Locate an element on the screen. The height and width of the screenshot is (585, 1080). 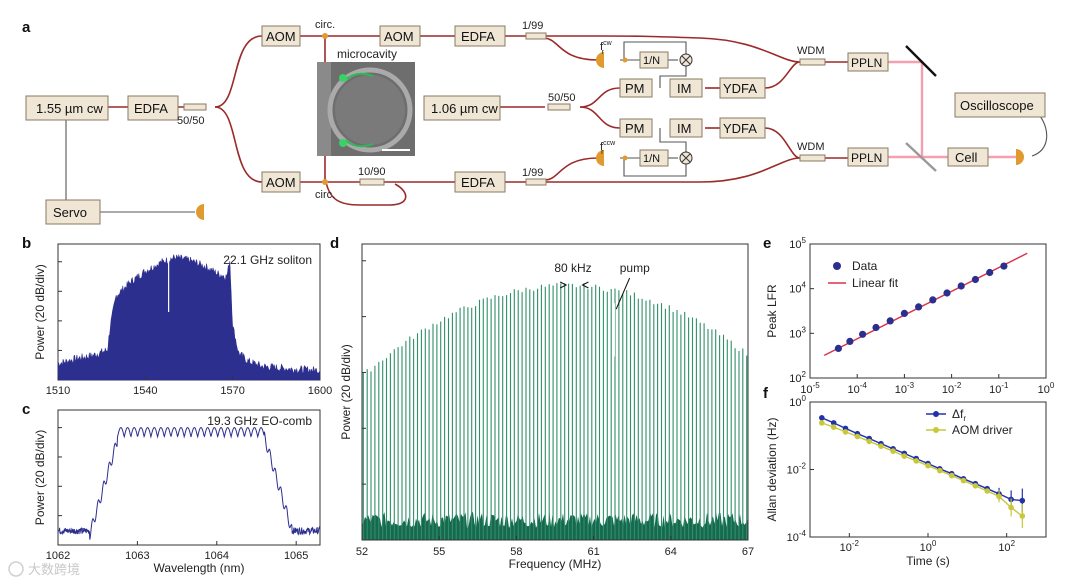
watermark-logo-icon is located at coordinates (16, 569).